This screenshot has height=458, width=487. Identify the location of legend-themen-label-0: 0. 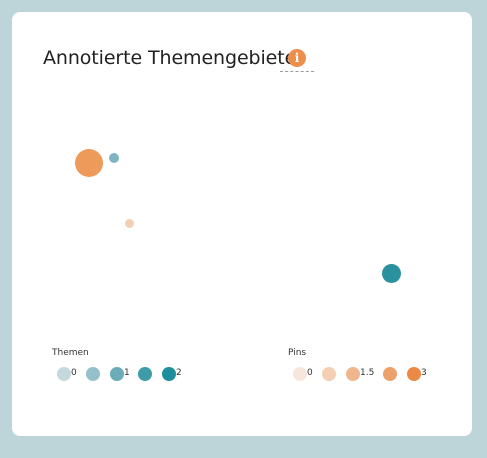
(74, 373).